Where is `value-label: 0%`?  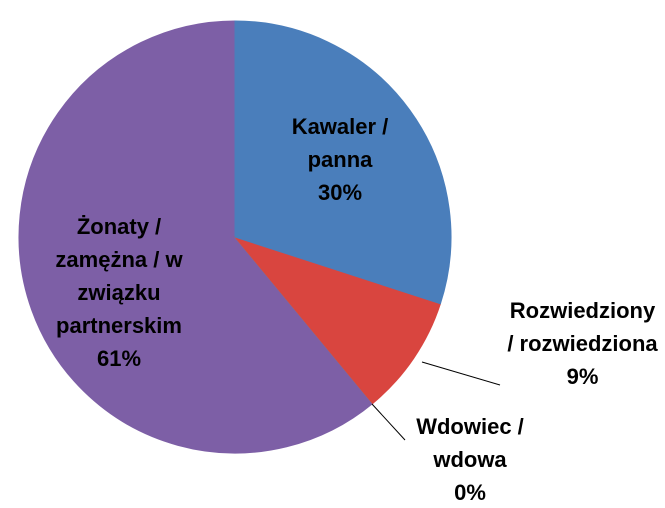
value-label: 0% is located at coordinates (470, 492).